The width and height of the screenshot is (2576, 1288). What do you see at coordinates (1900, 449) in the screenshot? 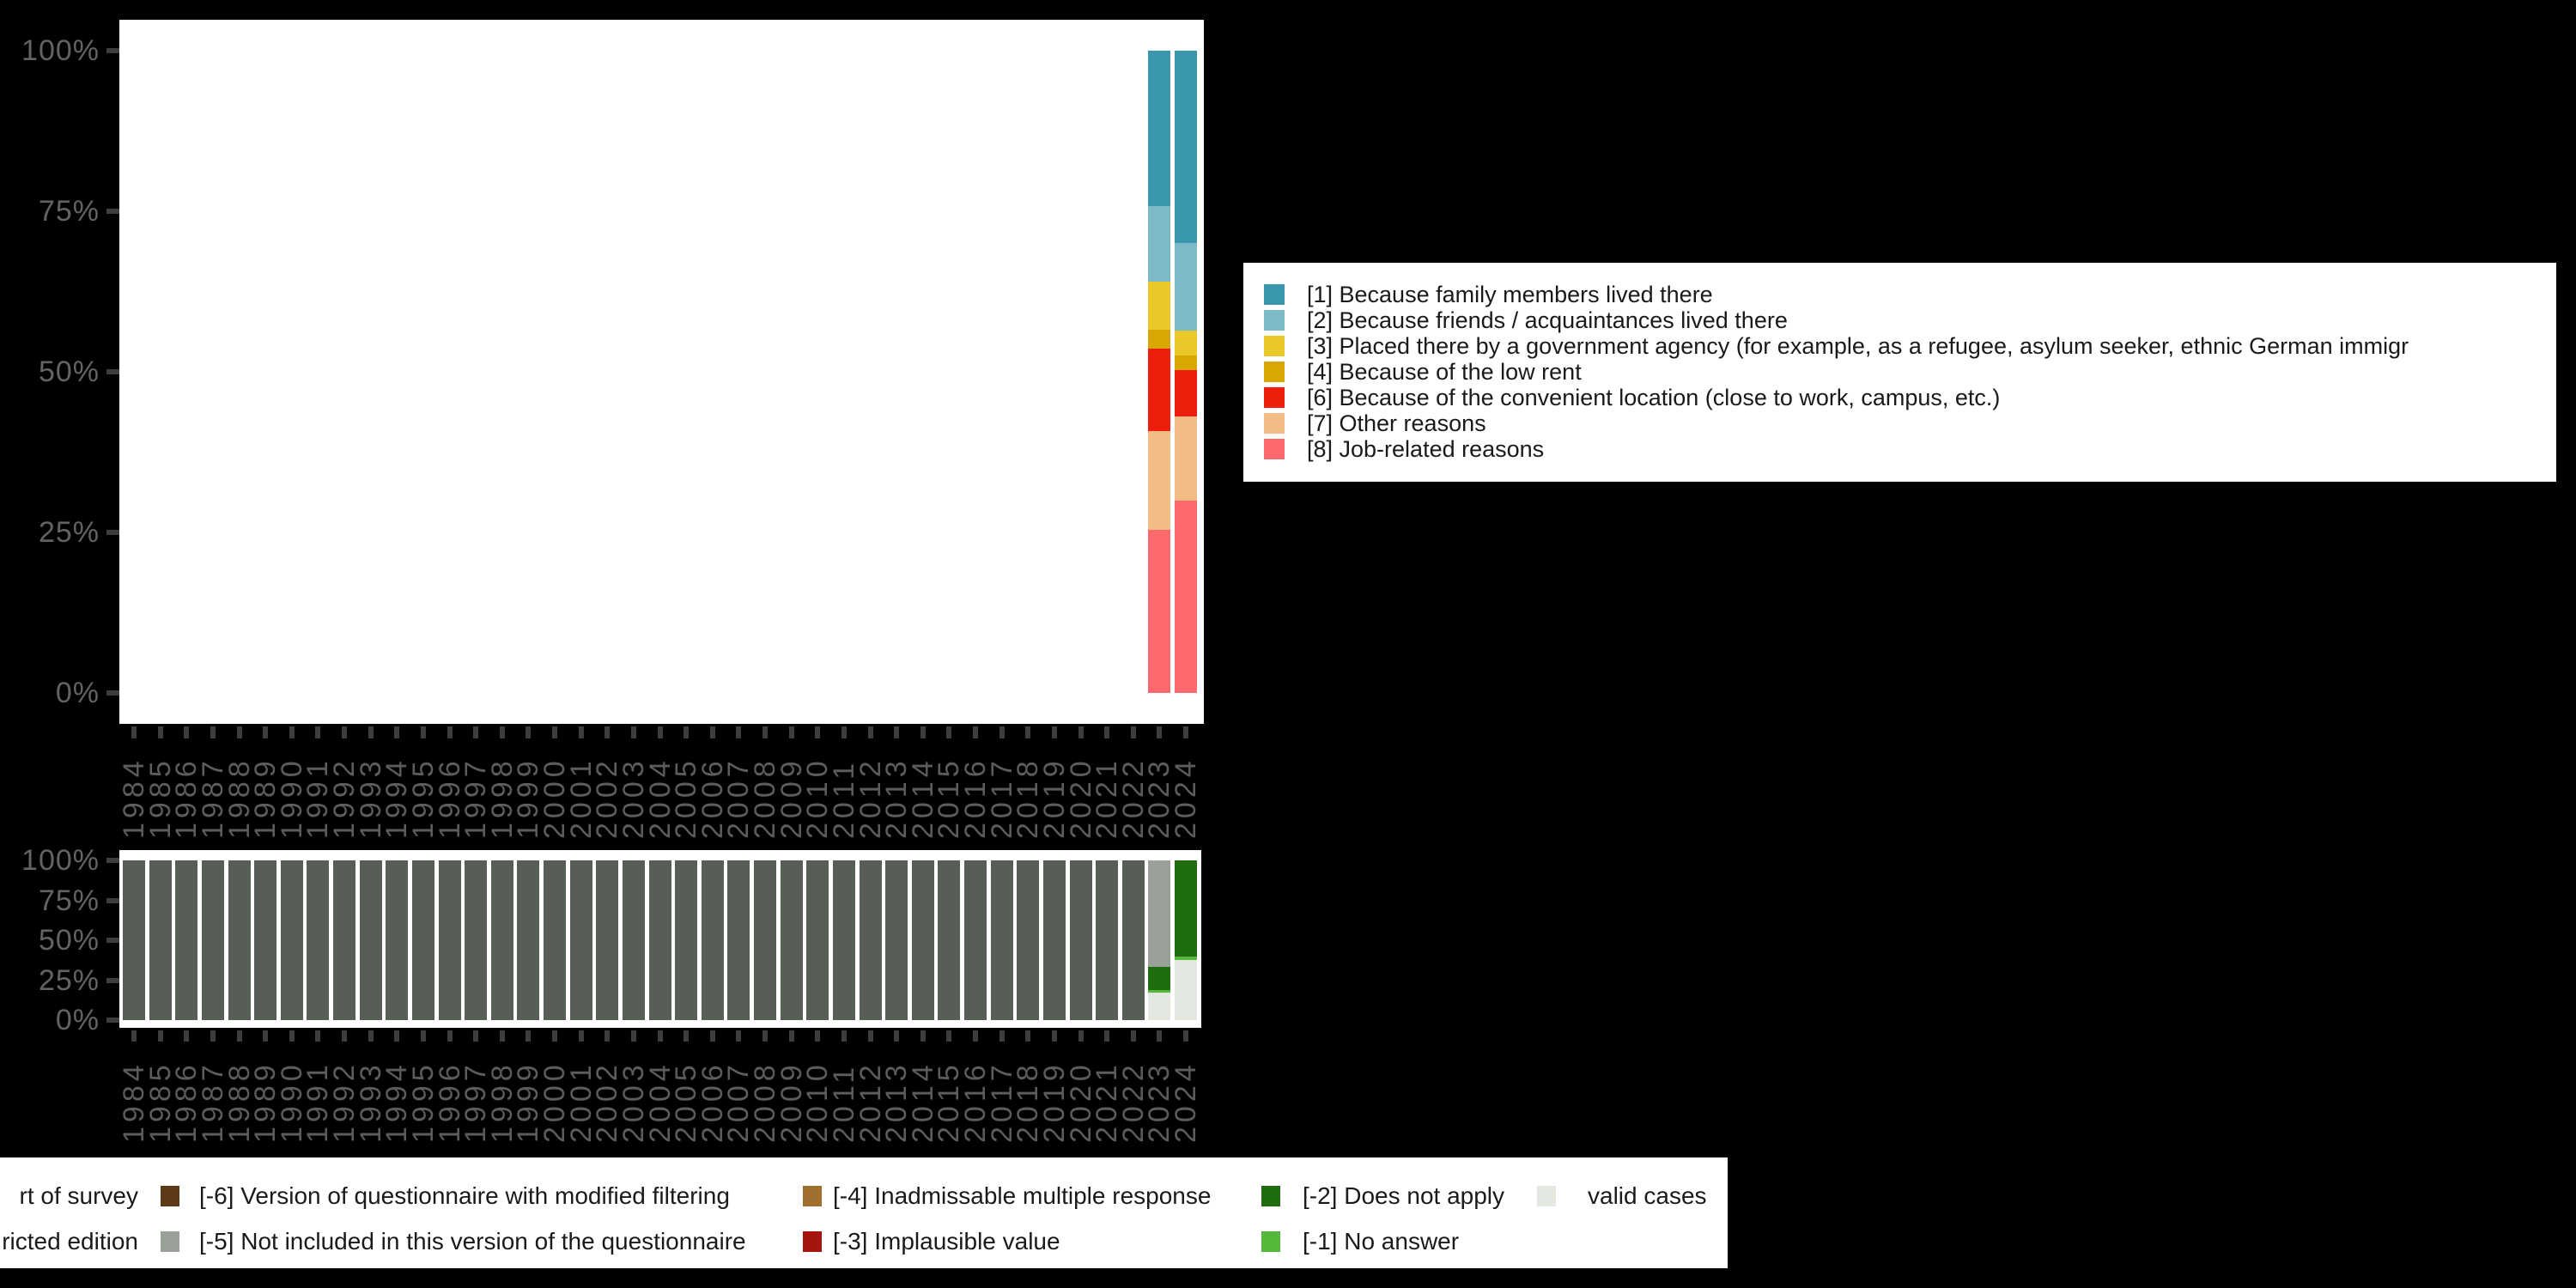
I see `legend-item: [8] Job-related reasons` at bounding box center [1900, 449].